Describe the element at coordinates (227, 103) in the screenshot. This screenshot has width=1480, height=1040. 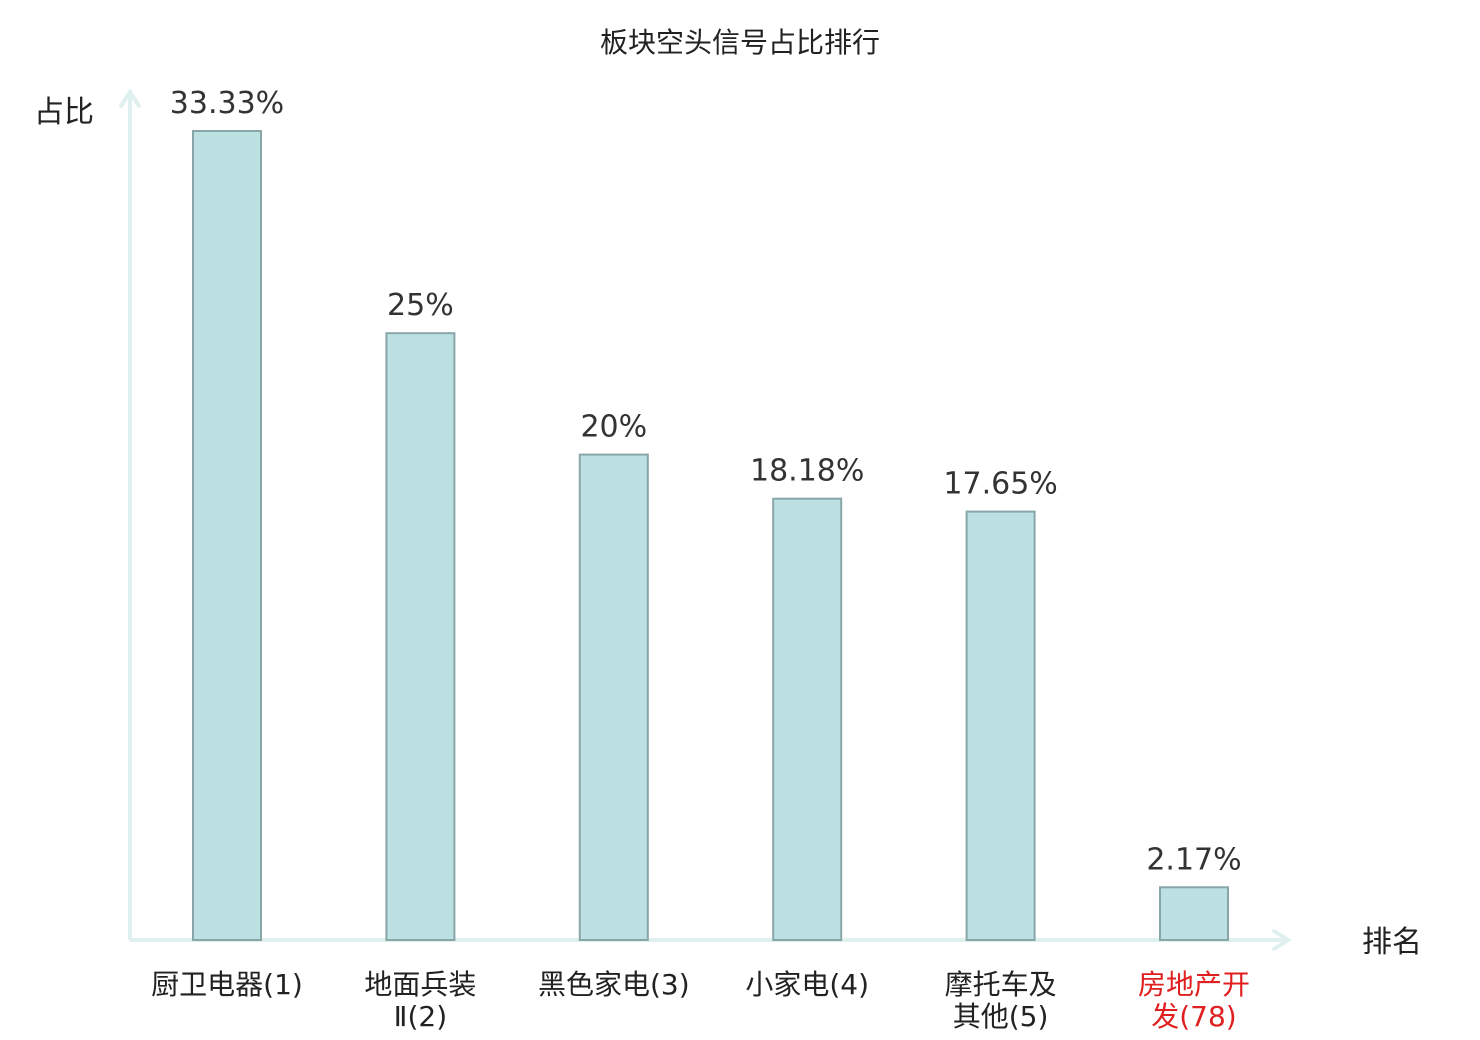
I see `value-label-1: 33.33%` at that location.